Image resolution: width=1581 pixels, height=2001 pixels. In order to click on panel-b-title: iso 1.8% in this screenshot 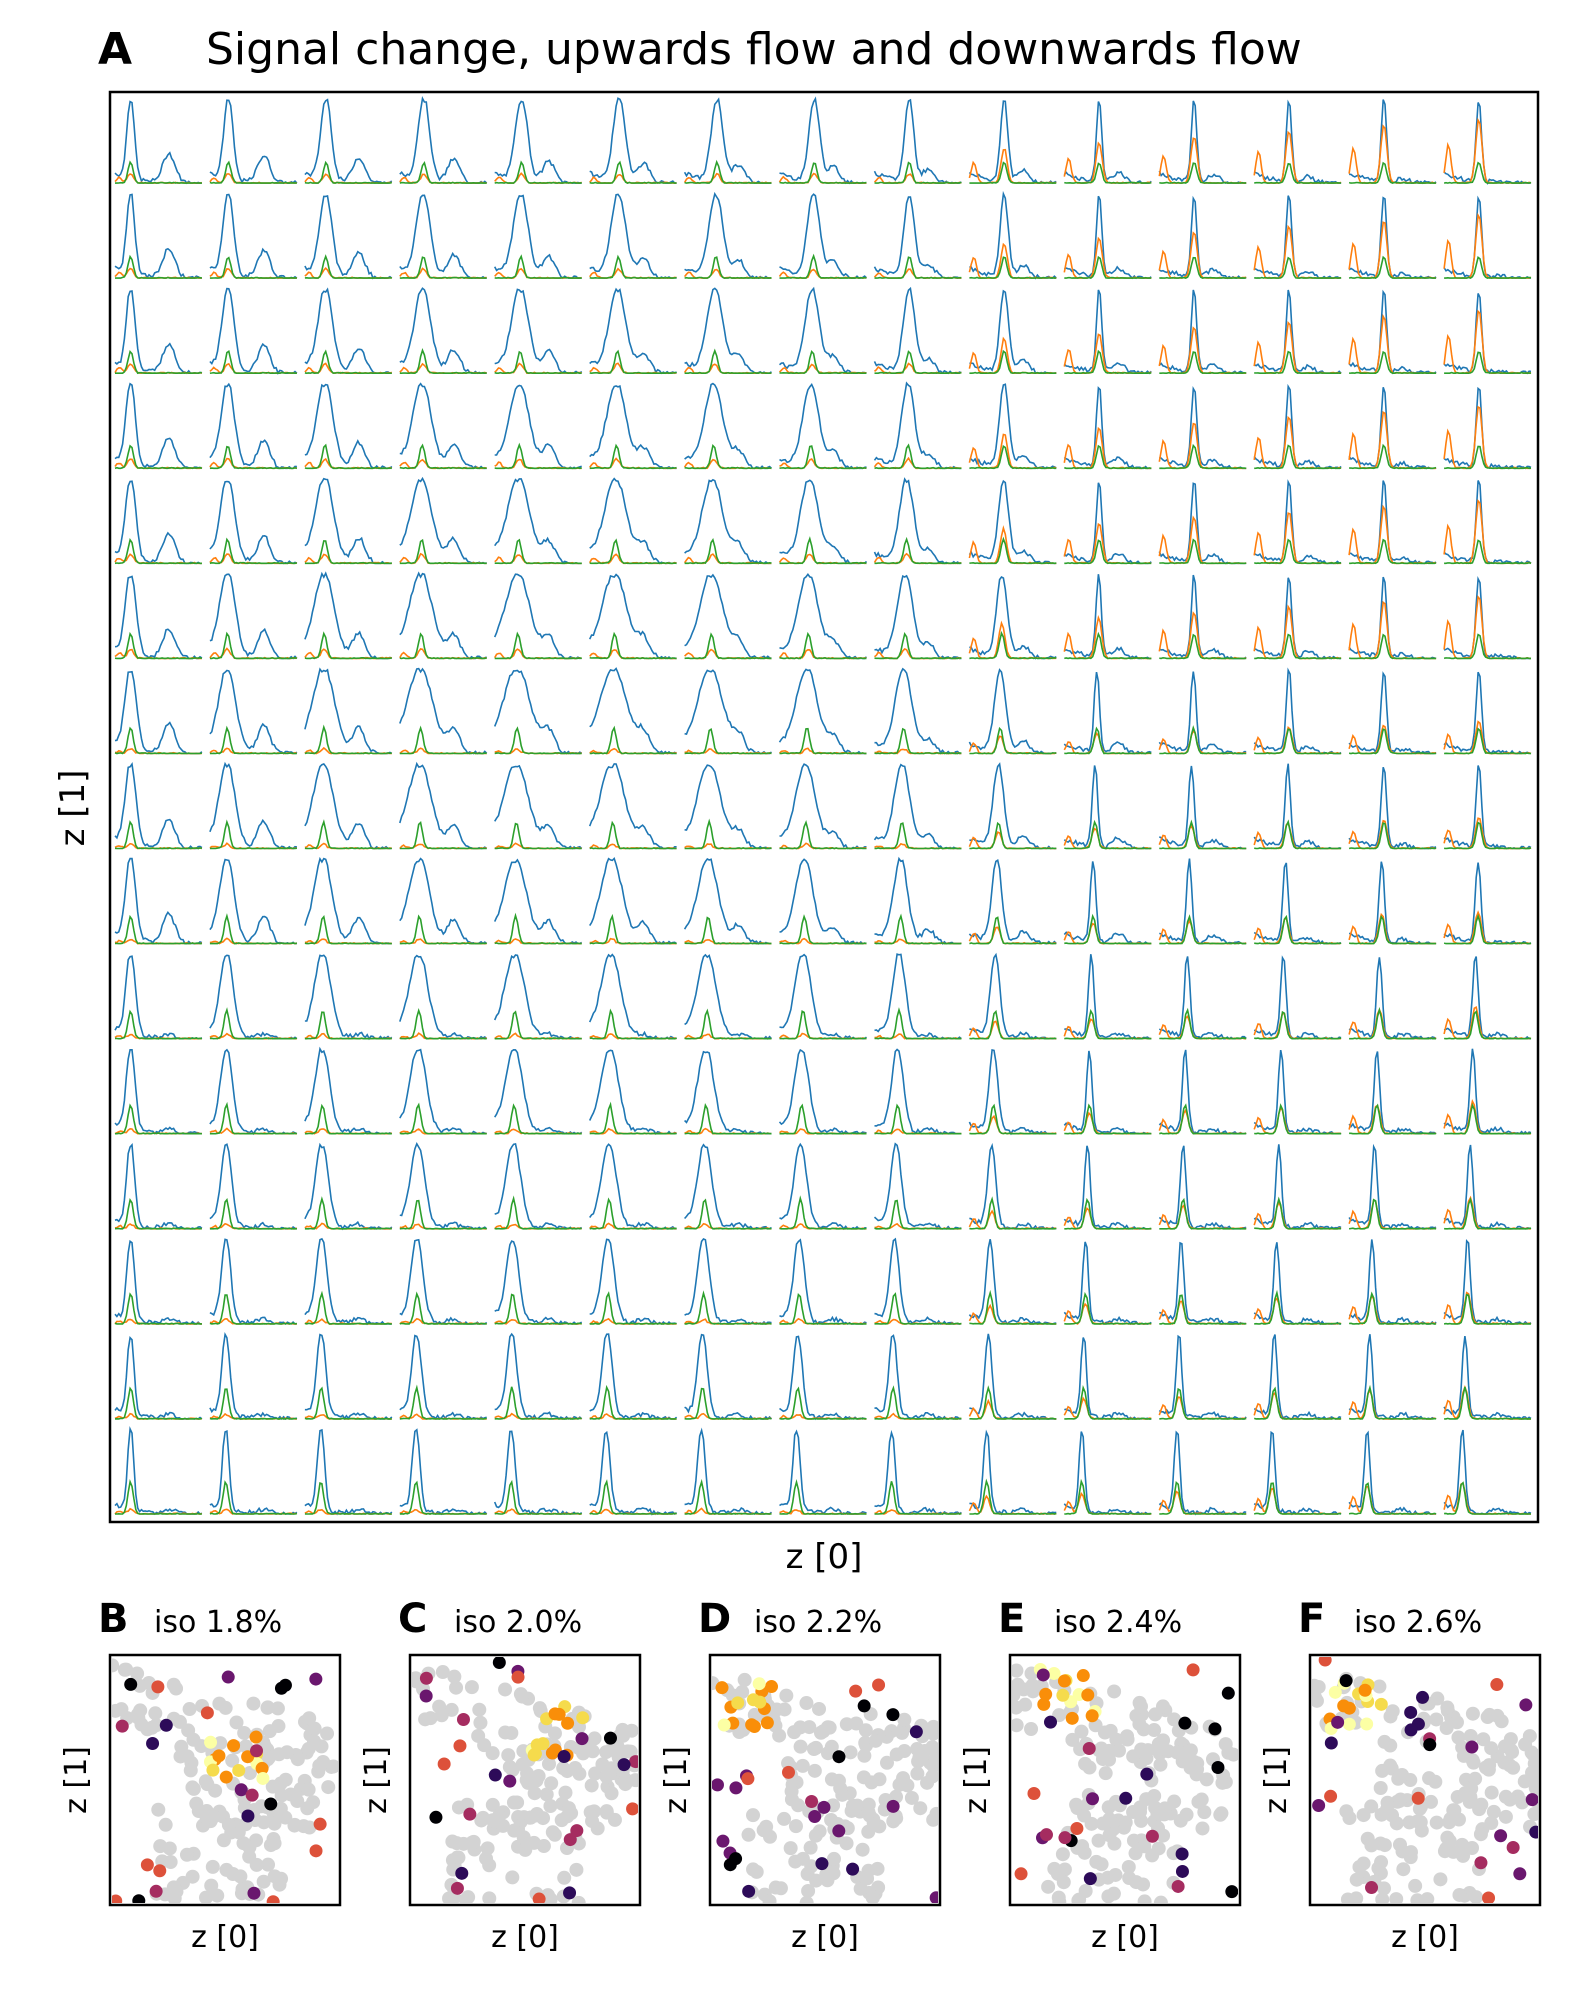, I will do `click(218, 1622)`.